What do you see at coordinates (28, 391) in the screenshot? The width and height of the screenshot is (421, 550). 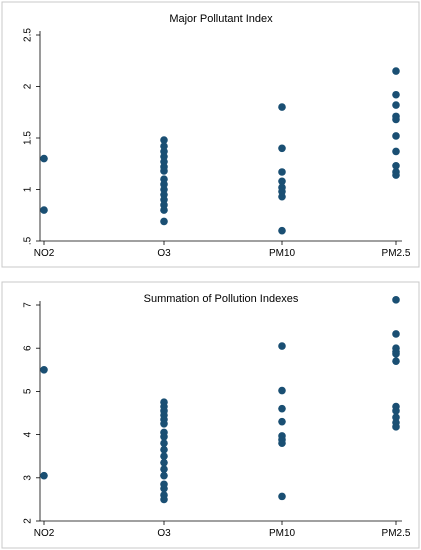 I see `y-tick-label: 5` at bounding box center [28, 391].